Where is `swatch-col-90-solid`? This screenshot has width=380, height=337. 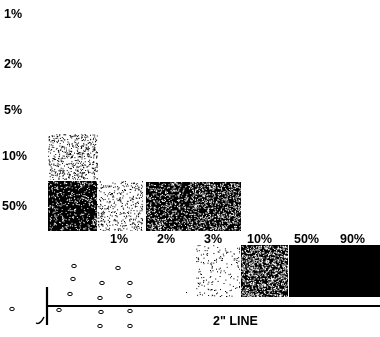 swatch-col-90-solid is located at coordinates (357, 271).